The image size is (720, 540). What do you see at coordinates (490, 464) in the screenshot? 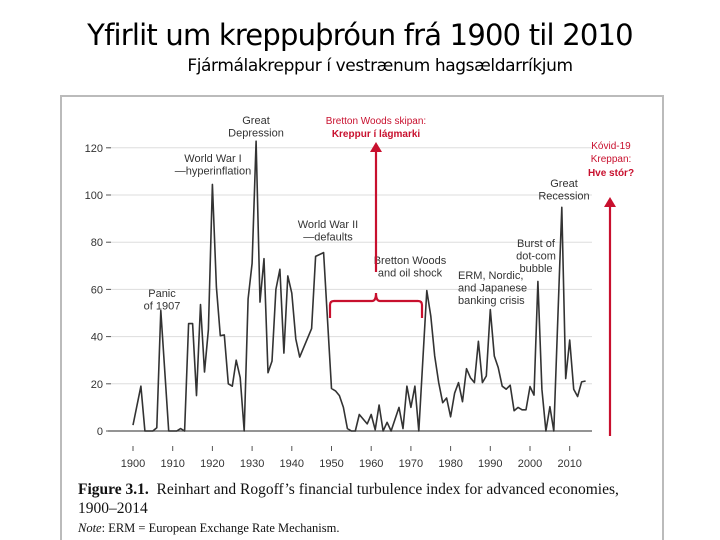
I see `x-tick-label: 1990` at bounding box center [490, 464].